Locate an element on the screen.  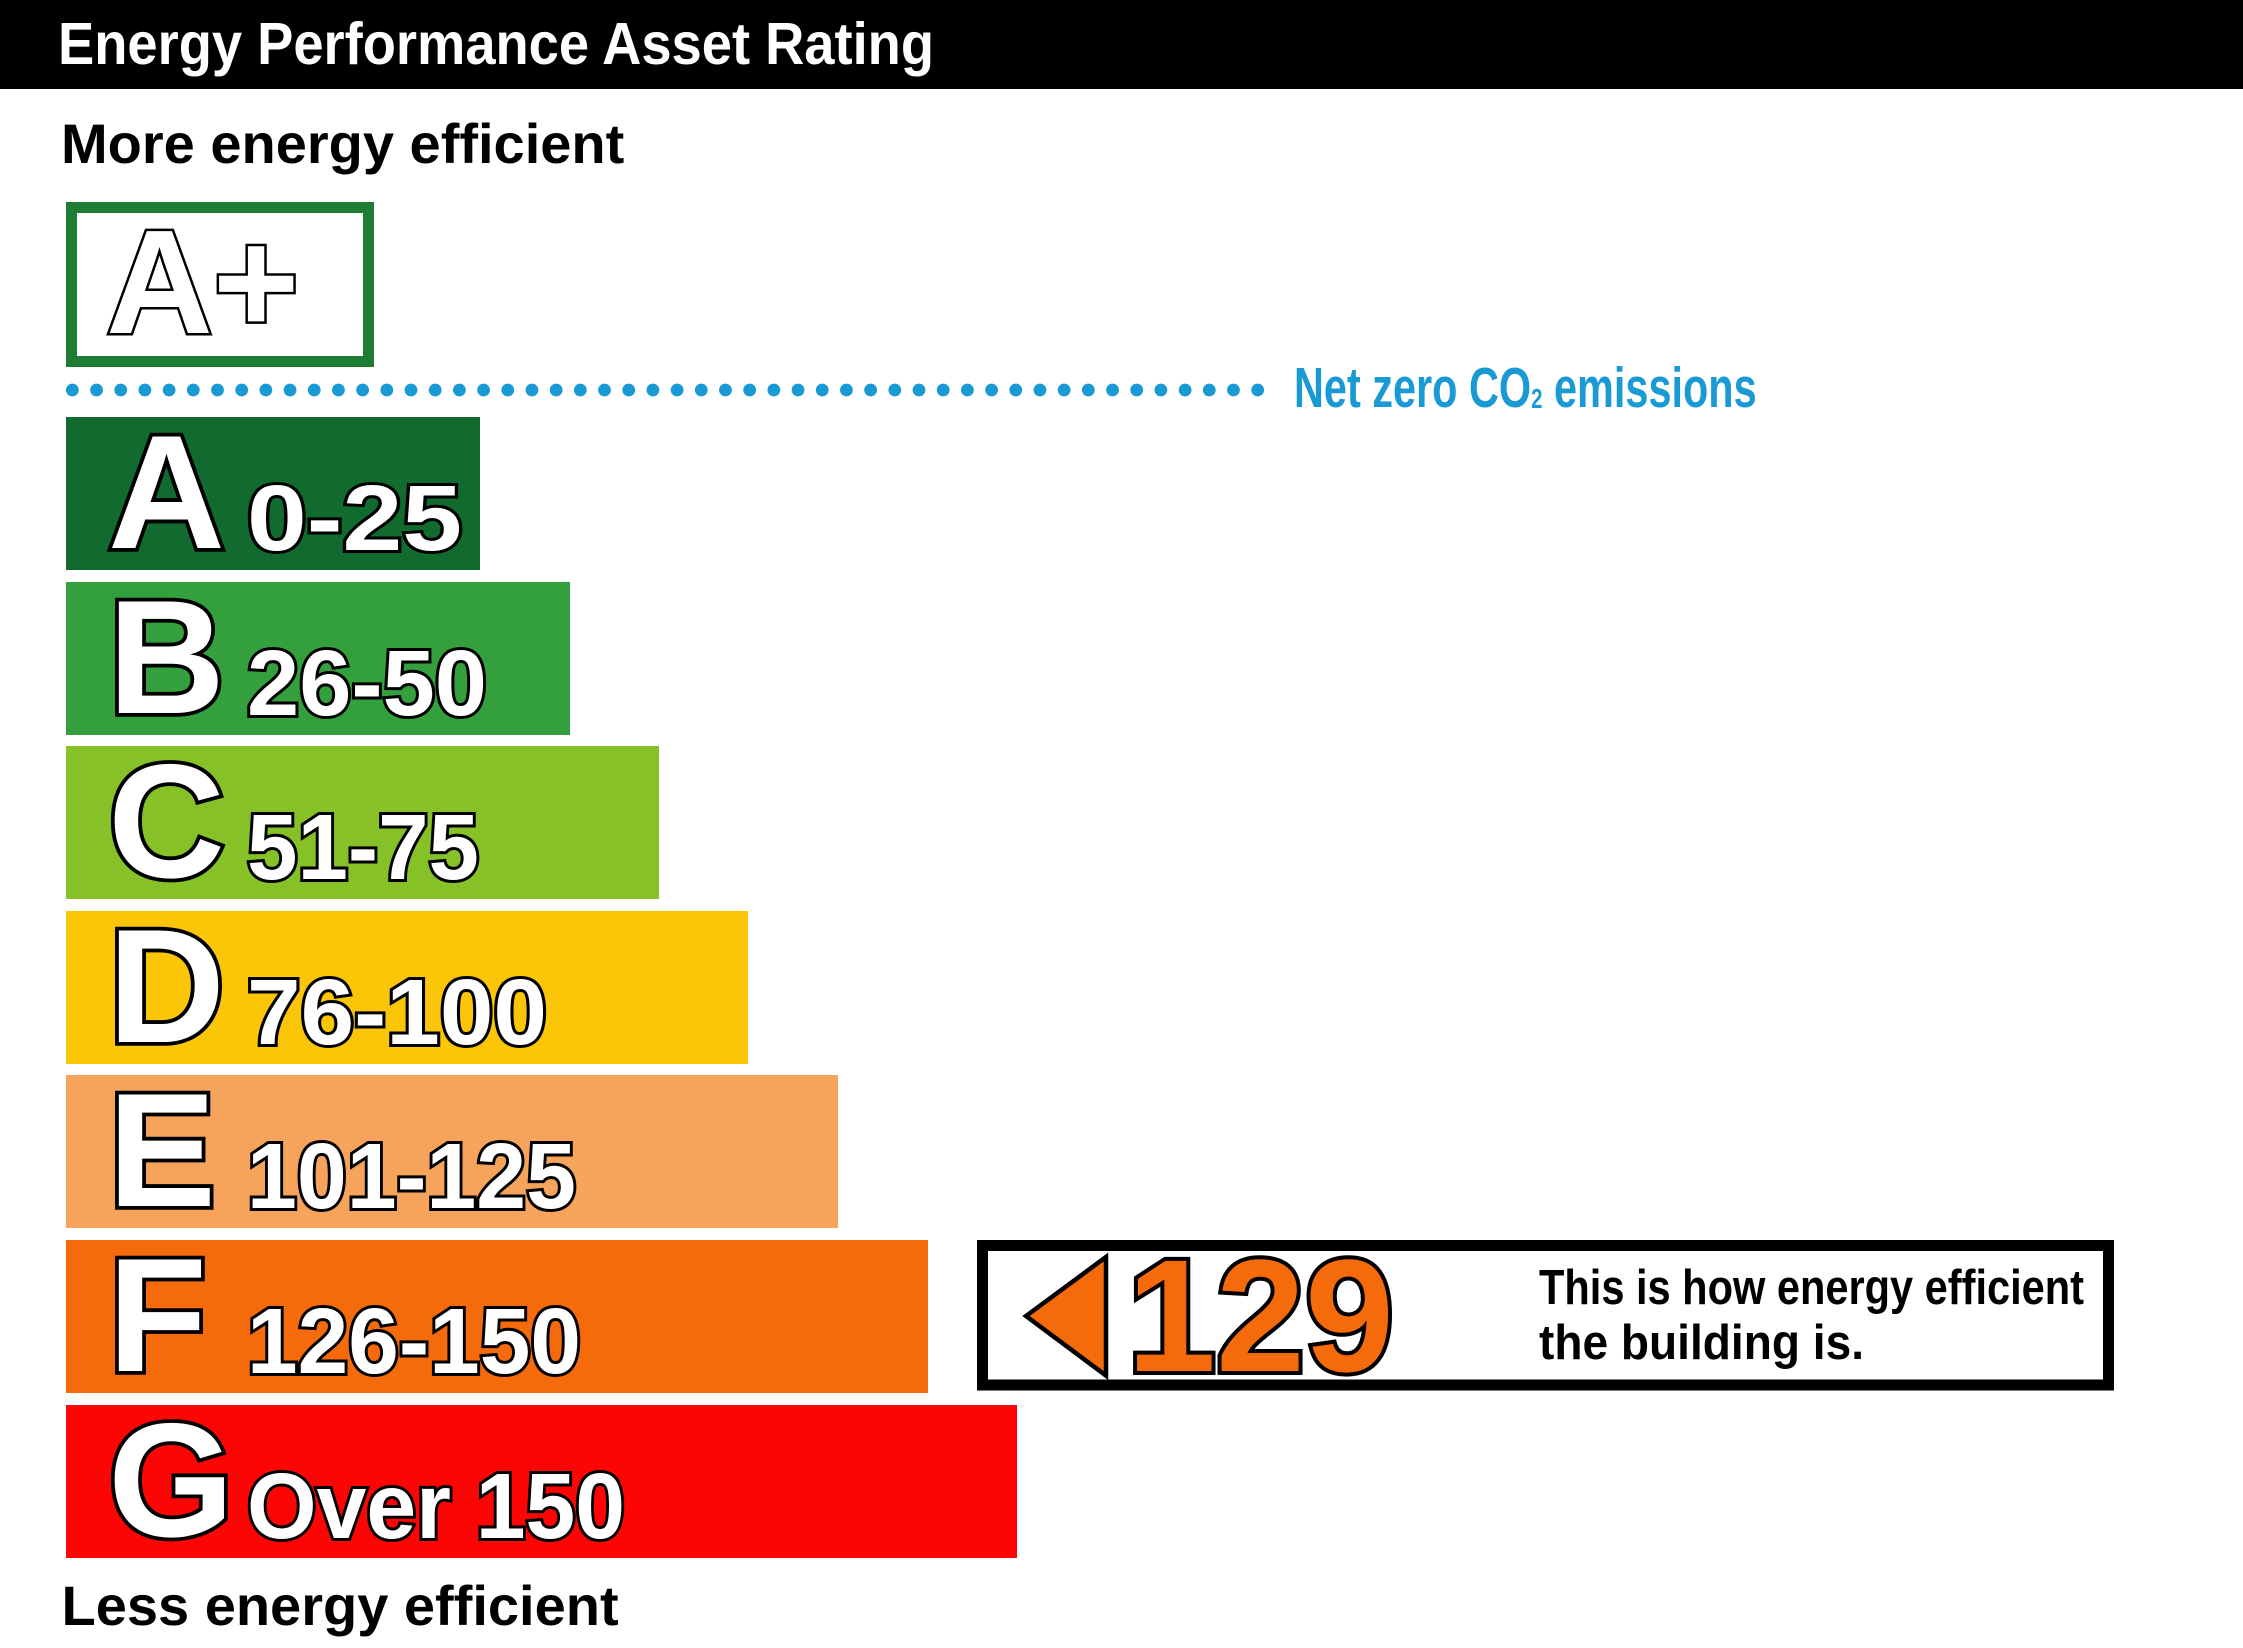
svg-text: More energy efficient is located at coordinates (342, 143).